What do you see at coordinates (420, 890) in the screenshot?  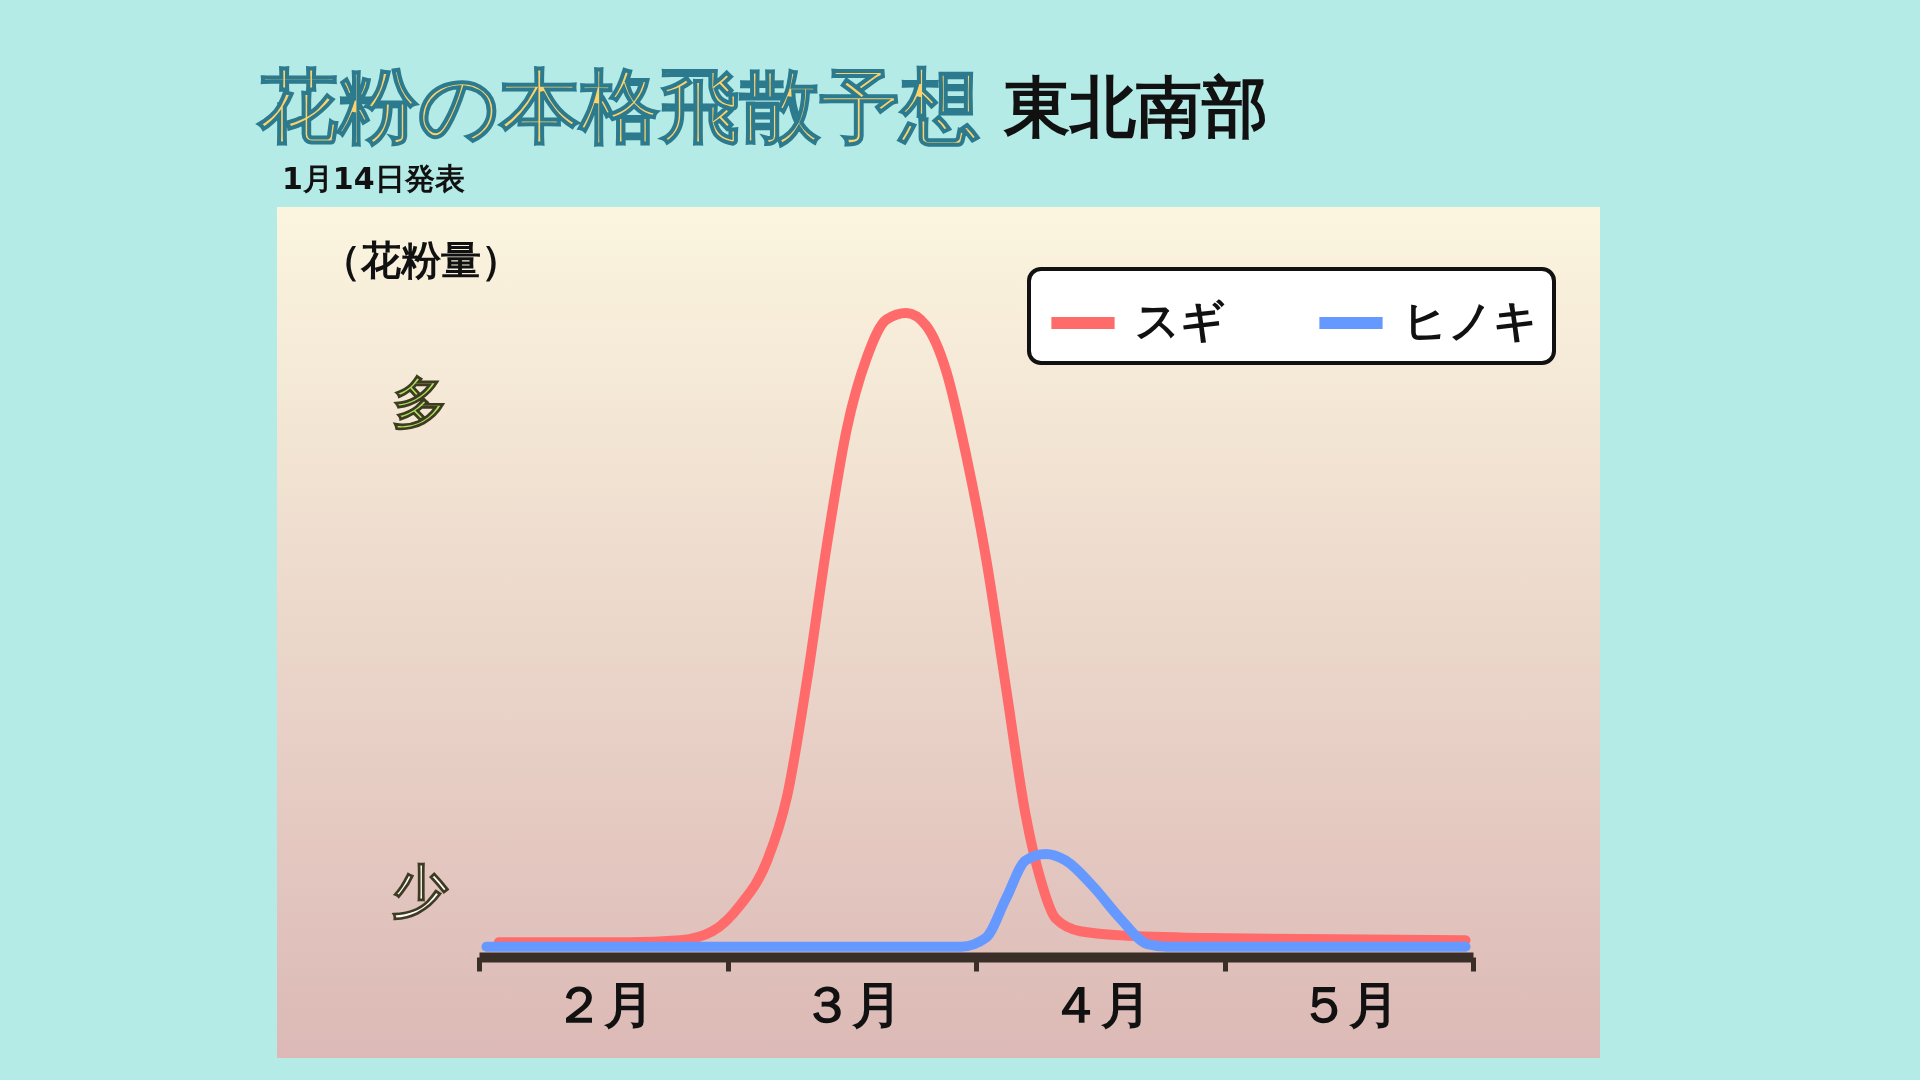 I see `text: 少` at bounding box center [420, 890].